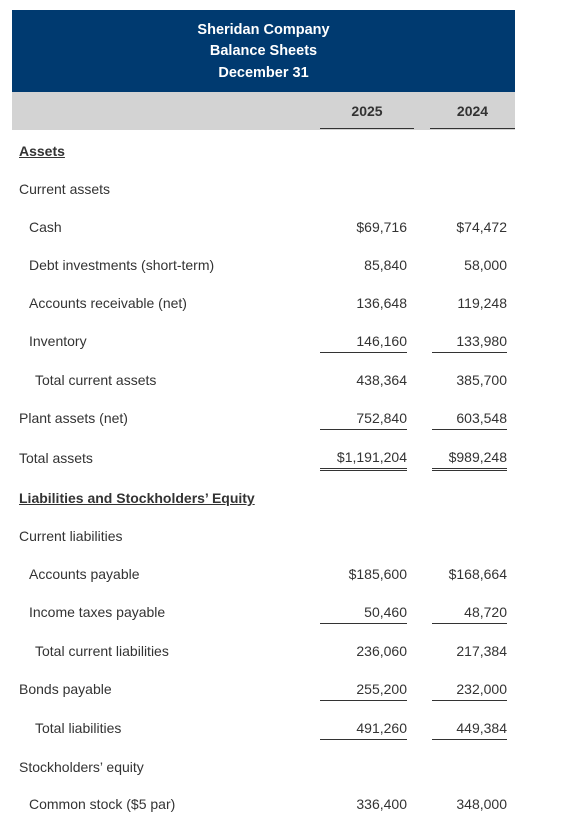 This screenshot has width=566, height=815. What do you see at coordinates (78, 728) in the screenshot?
I see `total-liabilities-label: Total liabilities` at bounding box center [78, 728].